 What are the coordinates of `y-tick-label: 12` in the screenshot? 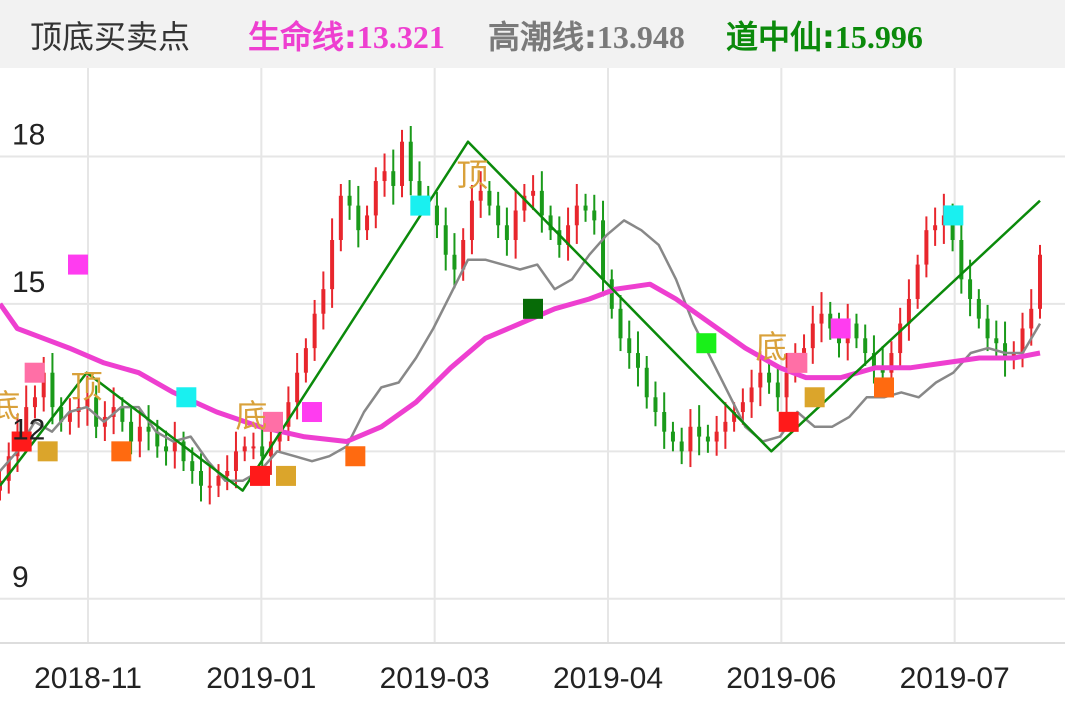 It's located at (28, 429).